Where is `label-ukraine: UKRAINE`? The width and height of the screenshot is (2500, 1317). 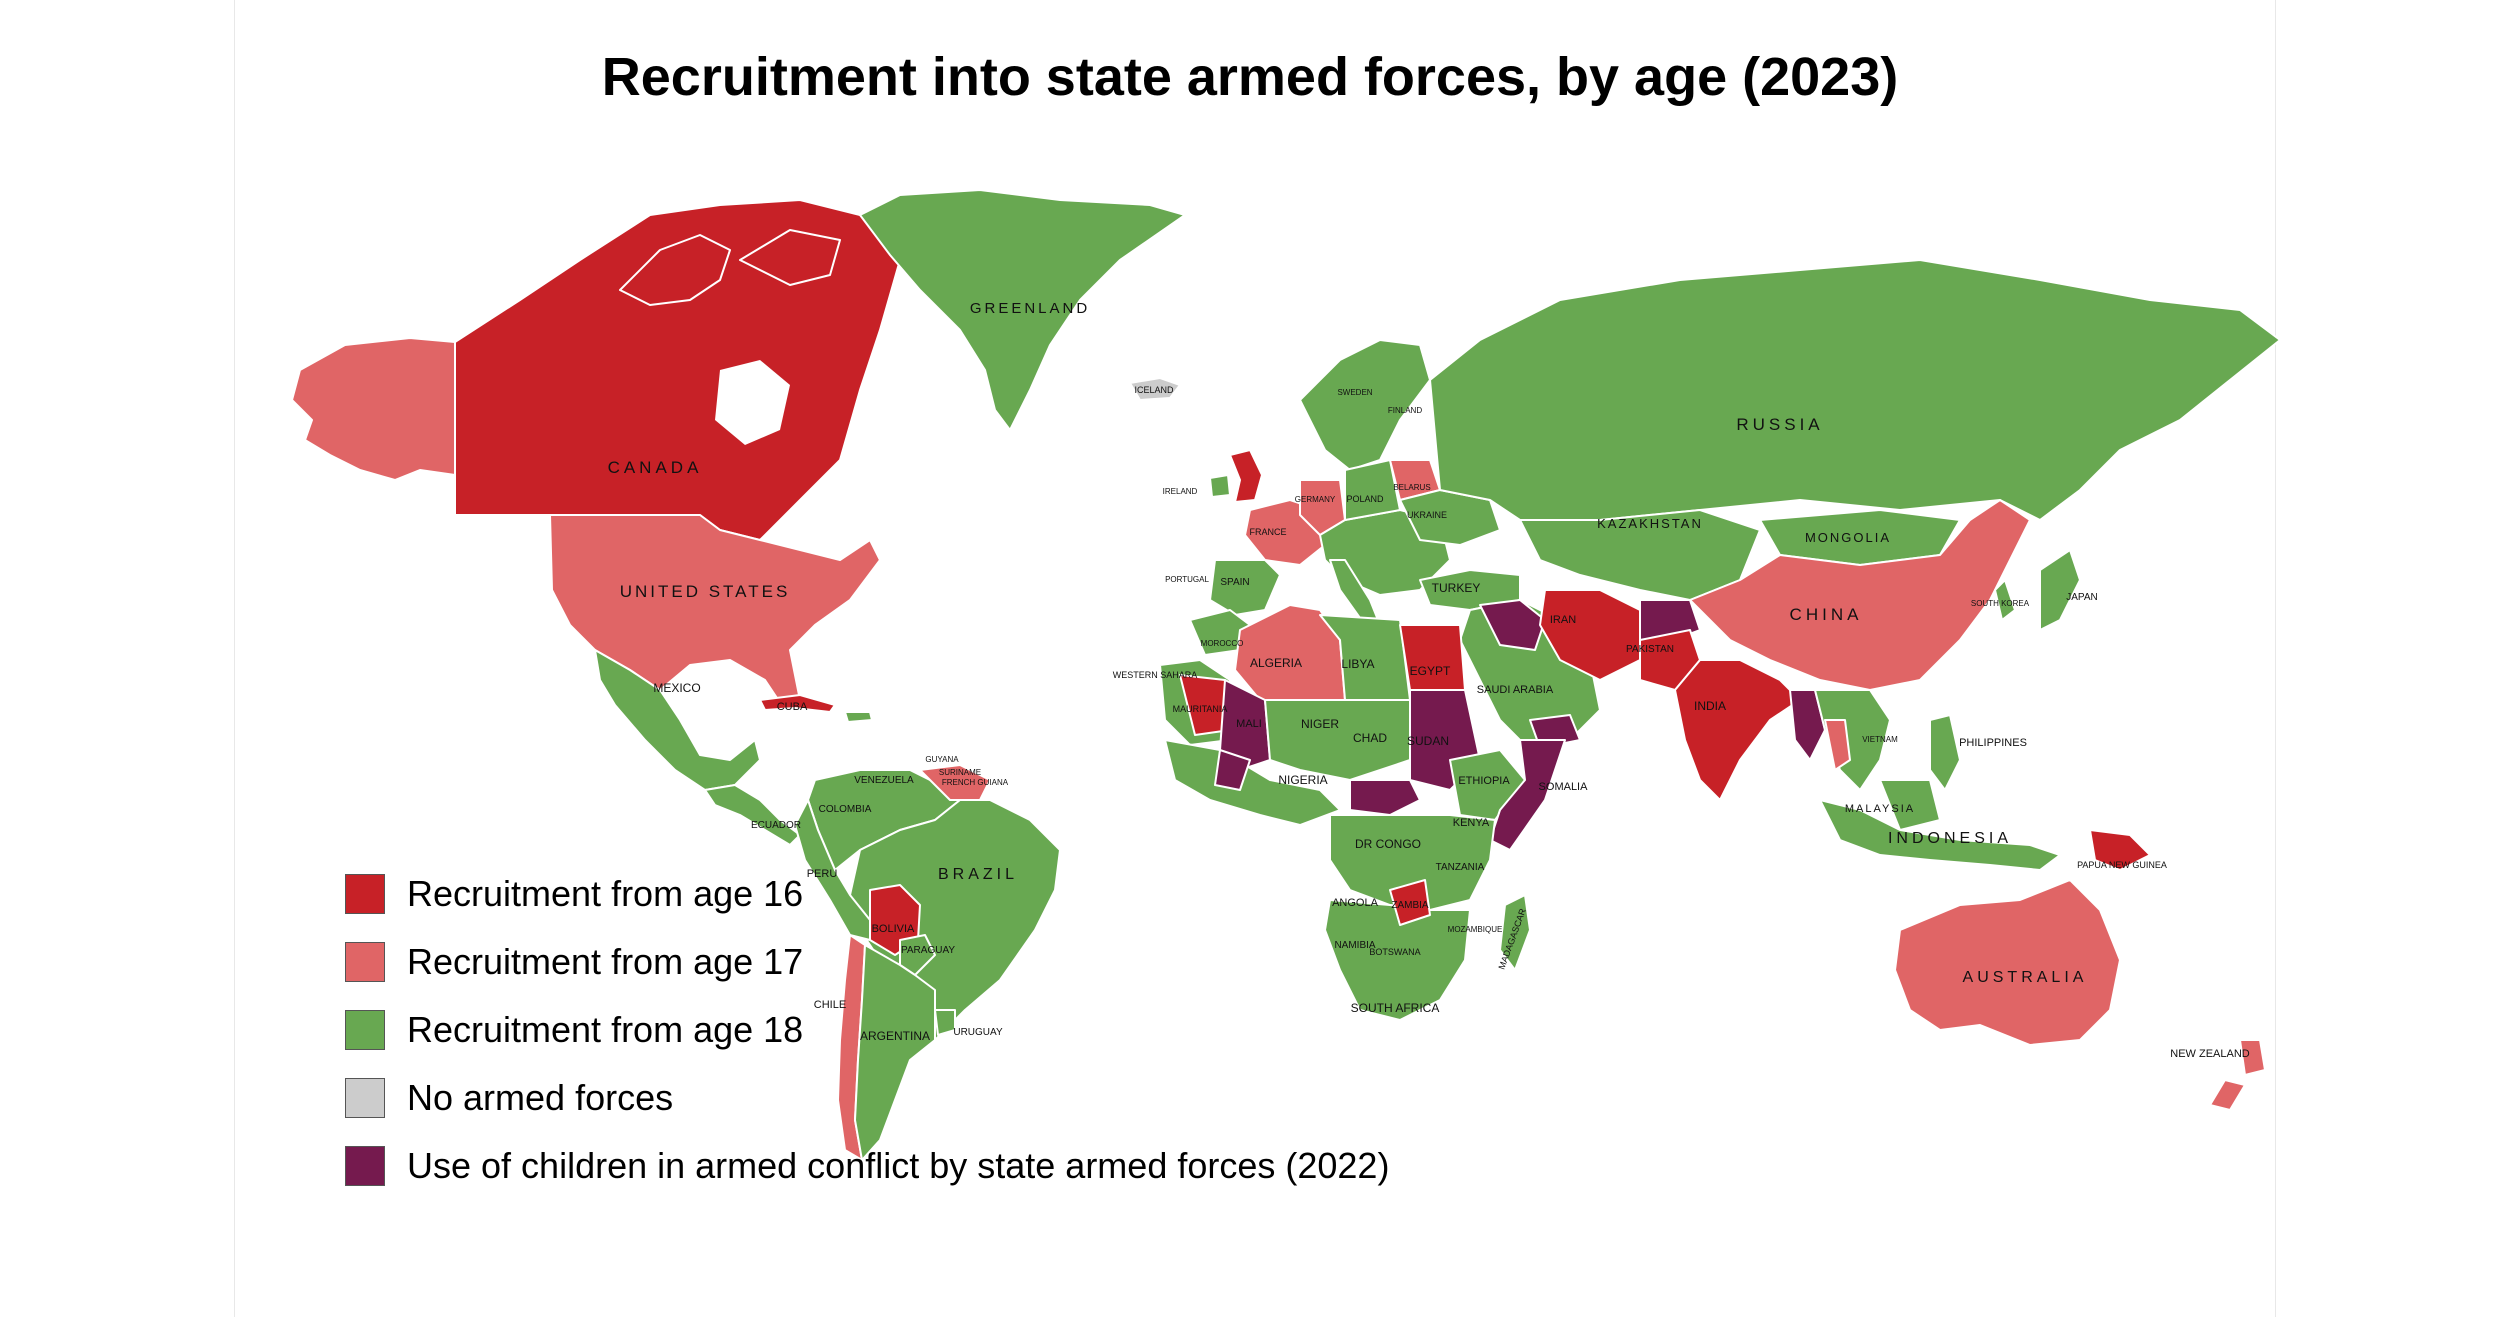
label-ukraine: UKRAINE is located at coordinates (1427, 515).